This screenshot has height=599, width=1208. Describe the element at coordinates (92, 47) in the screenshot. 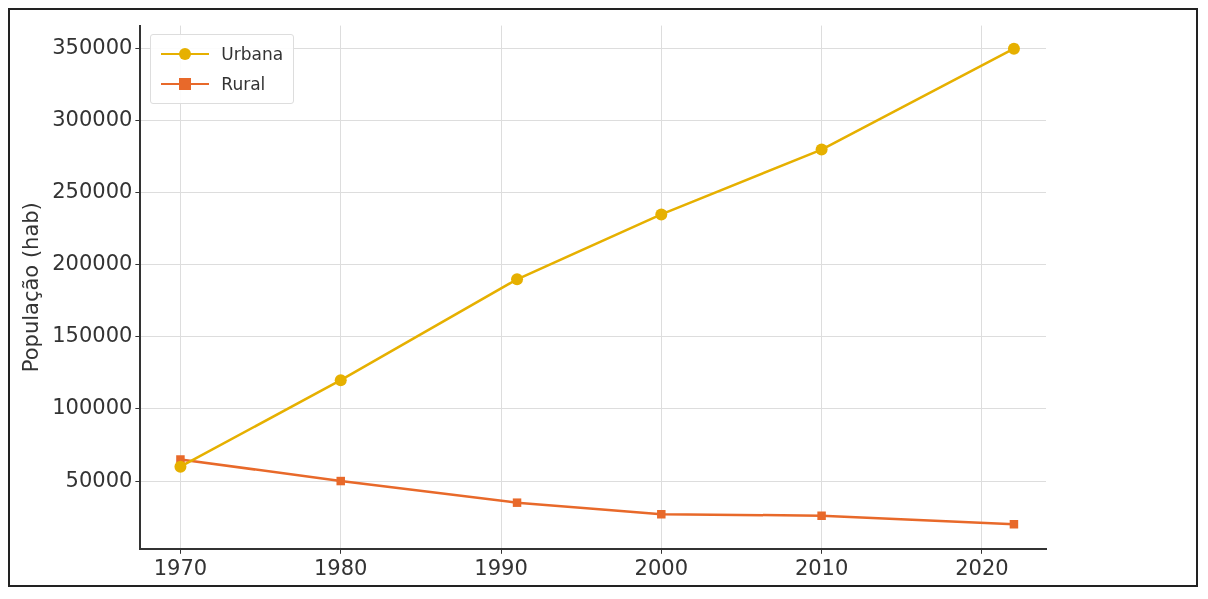

I see `y-tick-label: 350000` at that location.